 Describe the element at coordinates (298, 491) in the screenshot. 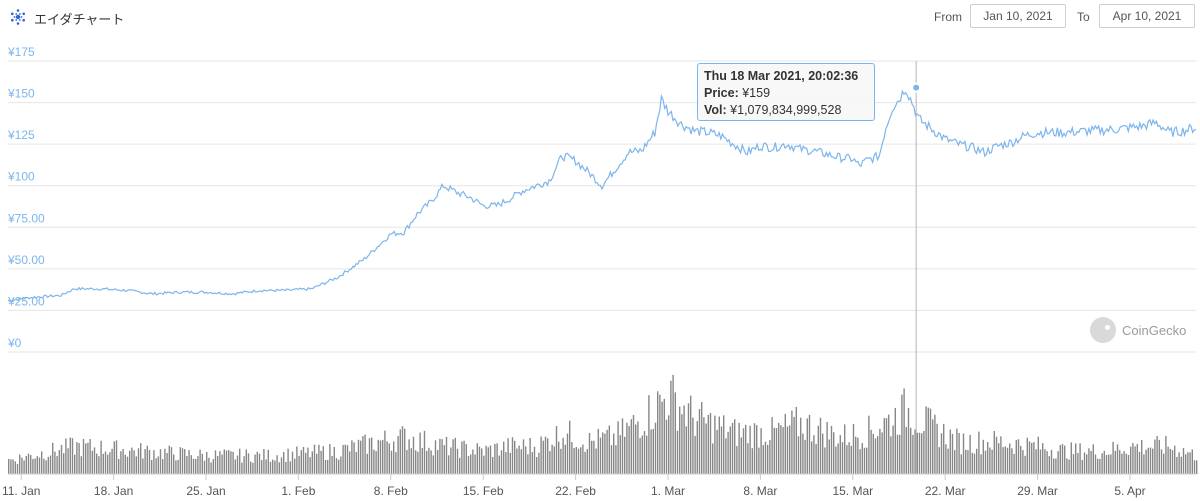

I see `x-tick-label: 1. Feb` at that location.